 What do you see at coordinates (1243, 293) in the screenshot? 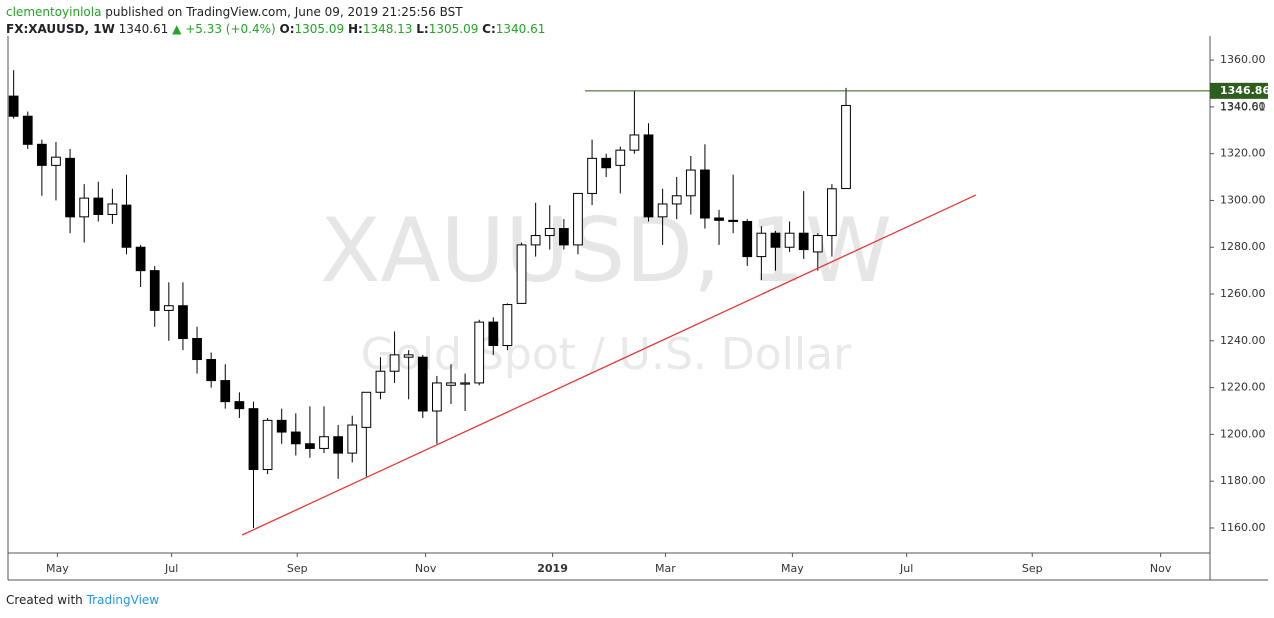
I see `y-tick-label: 1260.00` at bounding box center [1243, 293].